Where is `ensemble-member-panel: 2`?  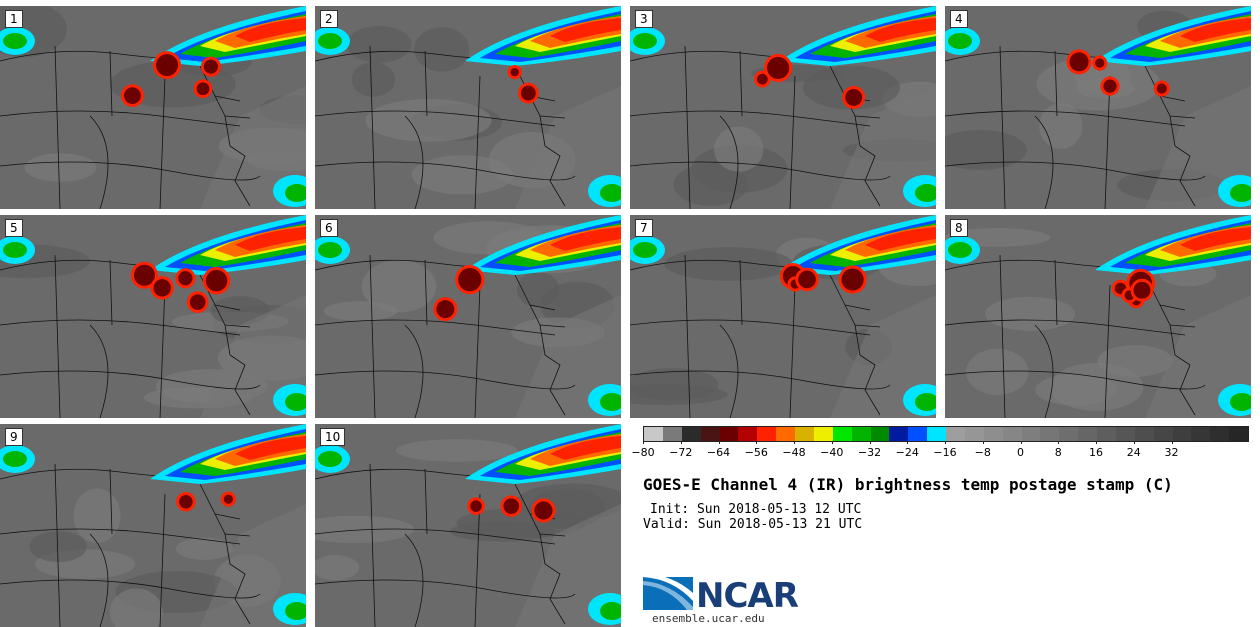 ensemble-member-panel: 2 is located at coordinates (468, 107).